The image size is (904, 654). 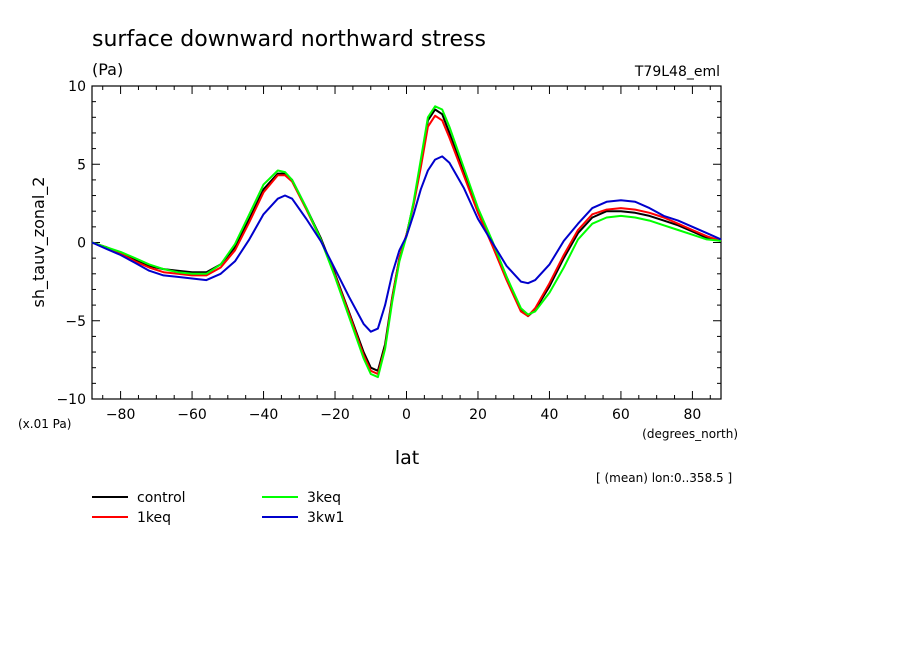 I want to click on x-tick-label: 80, so click(x=692, y=415).